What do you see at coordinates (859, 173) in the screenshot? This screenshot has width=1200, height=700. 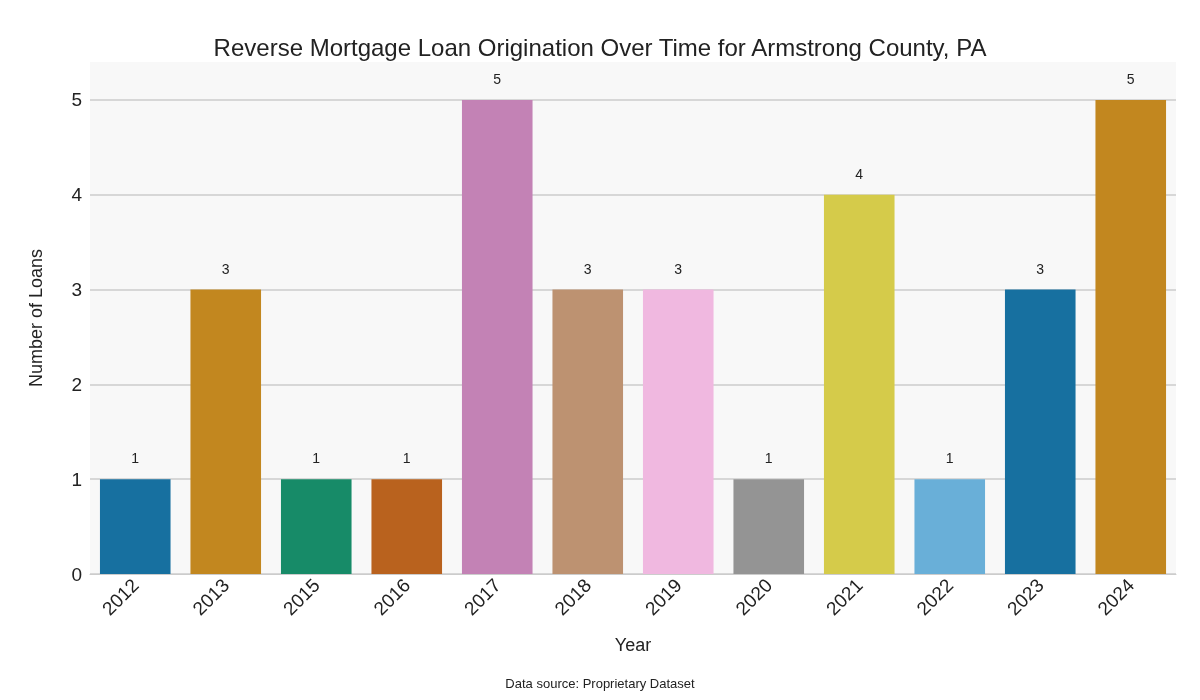 I see `data-label: 4` at bounding box center [859, 173].